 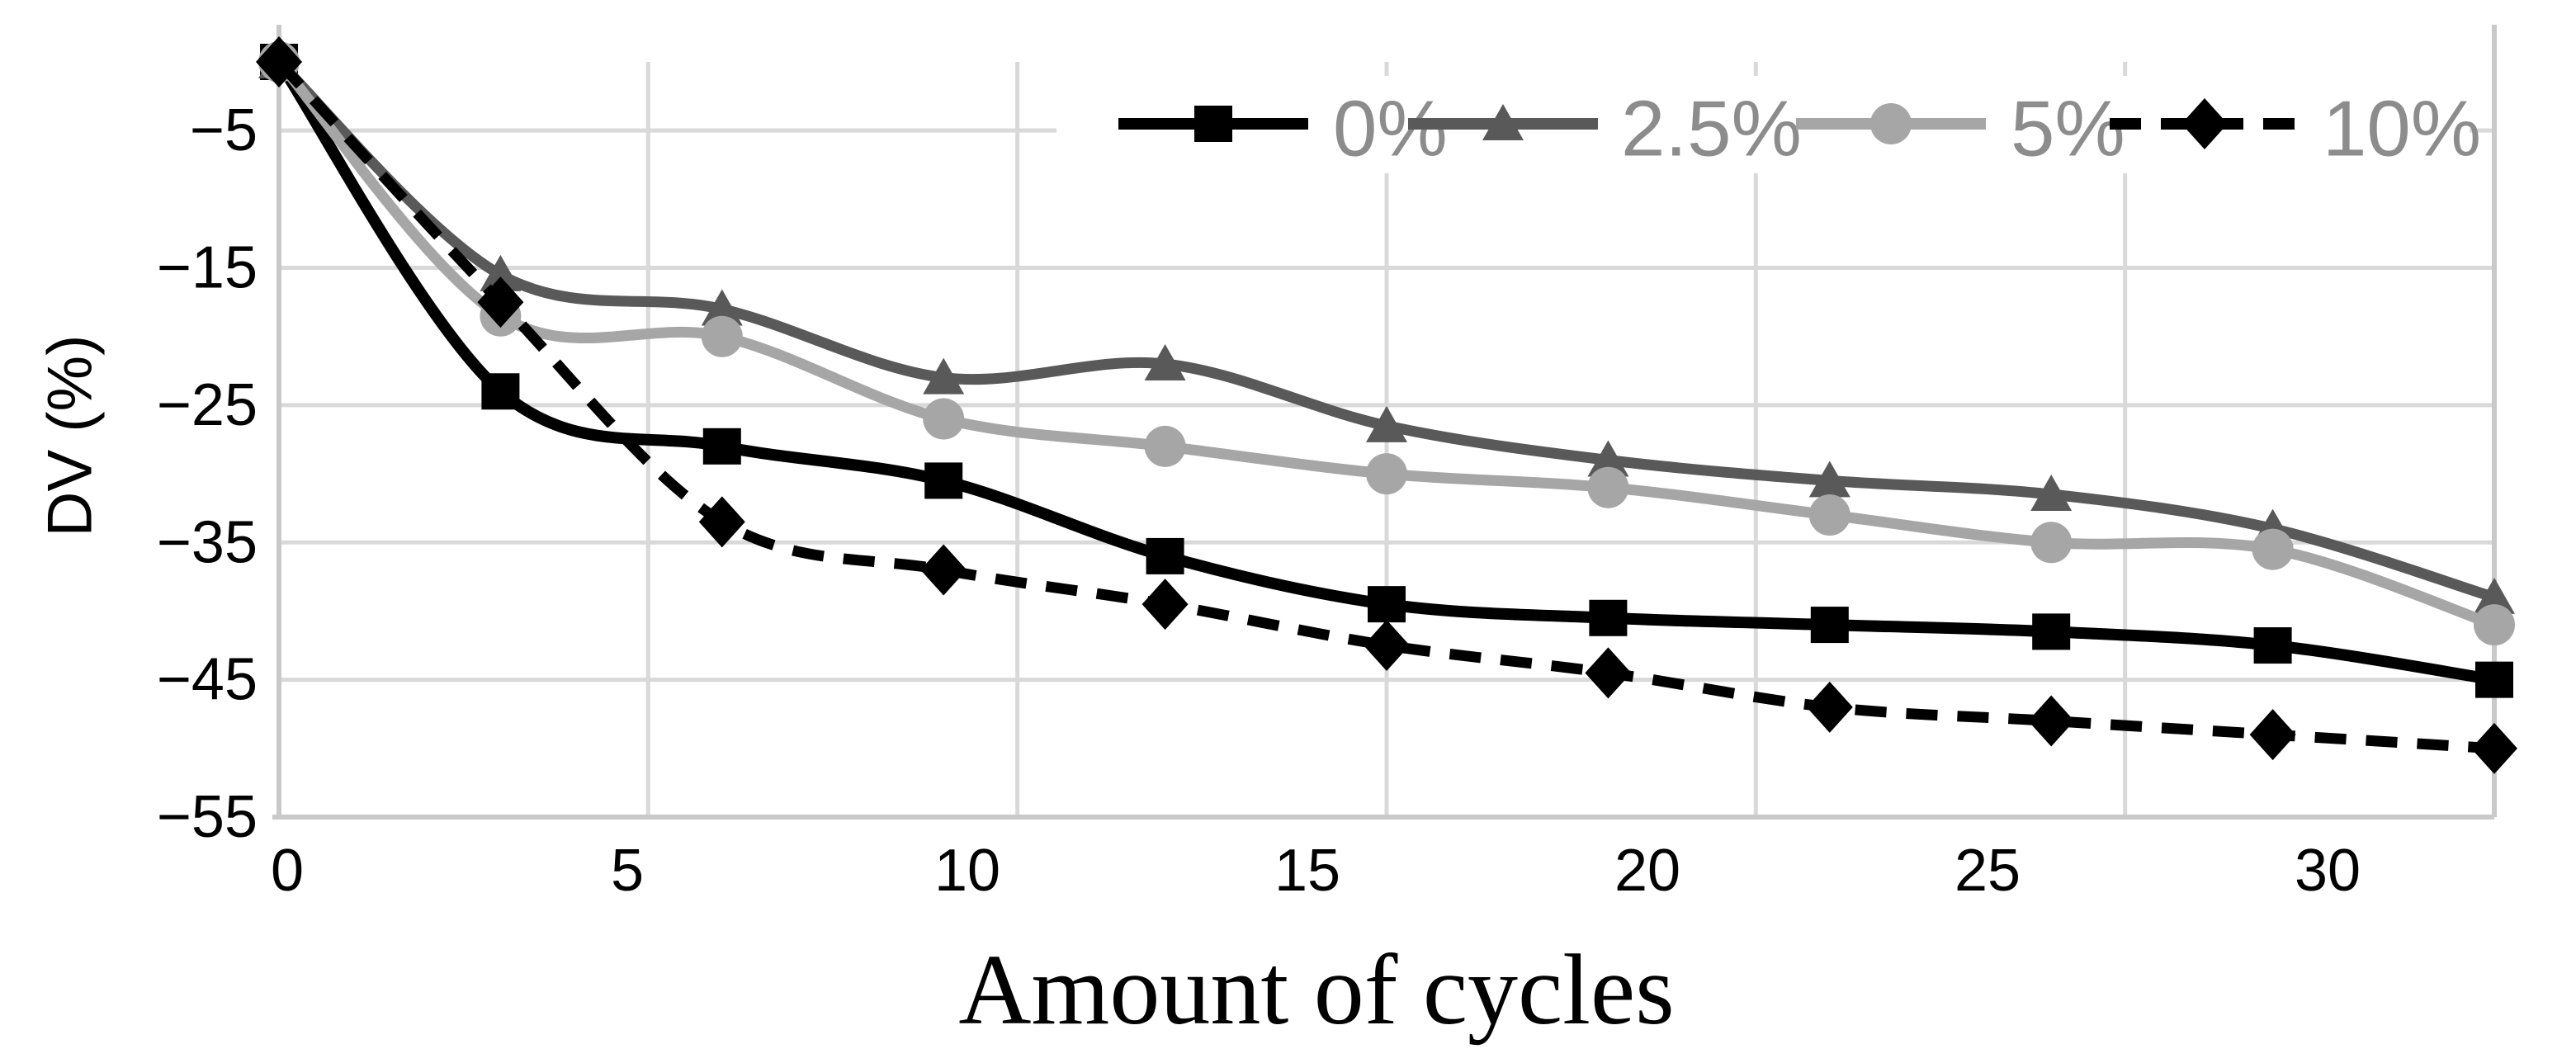 I want to click on y-axis-title: DV (%), so click(x=70, y=436).